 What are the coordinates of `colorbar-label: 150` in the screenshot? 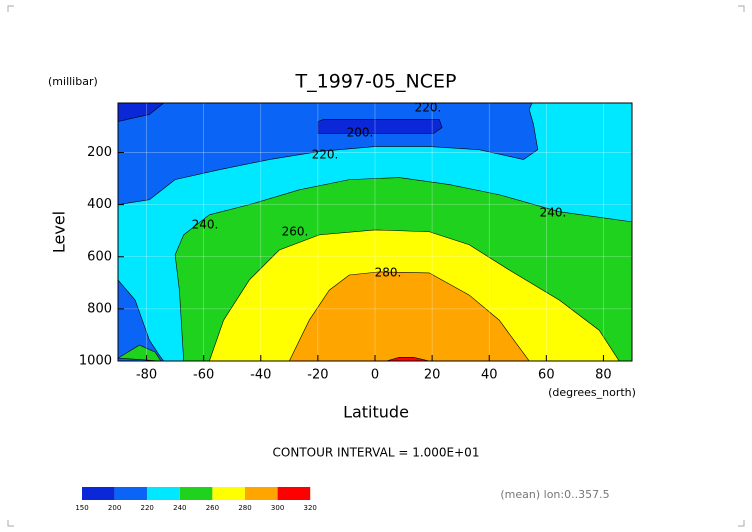 It's located at (81, 508).